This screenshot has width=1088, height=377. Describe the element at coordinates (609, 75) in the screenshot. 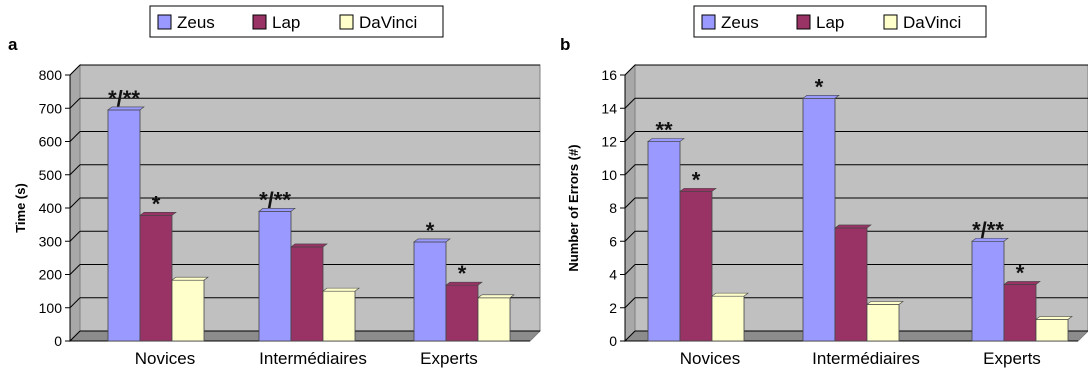

I see `y-tick-label: 16` at that location.